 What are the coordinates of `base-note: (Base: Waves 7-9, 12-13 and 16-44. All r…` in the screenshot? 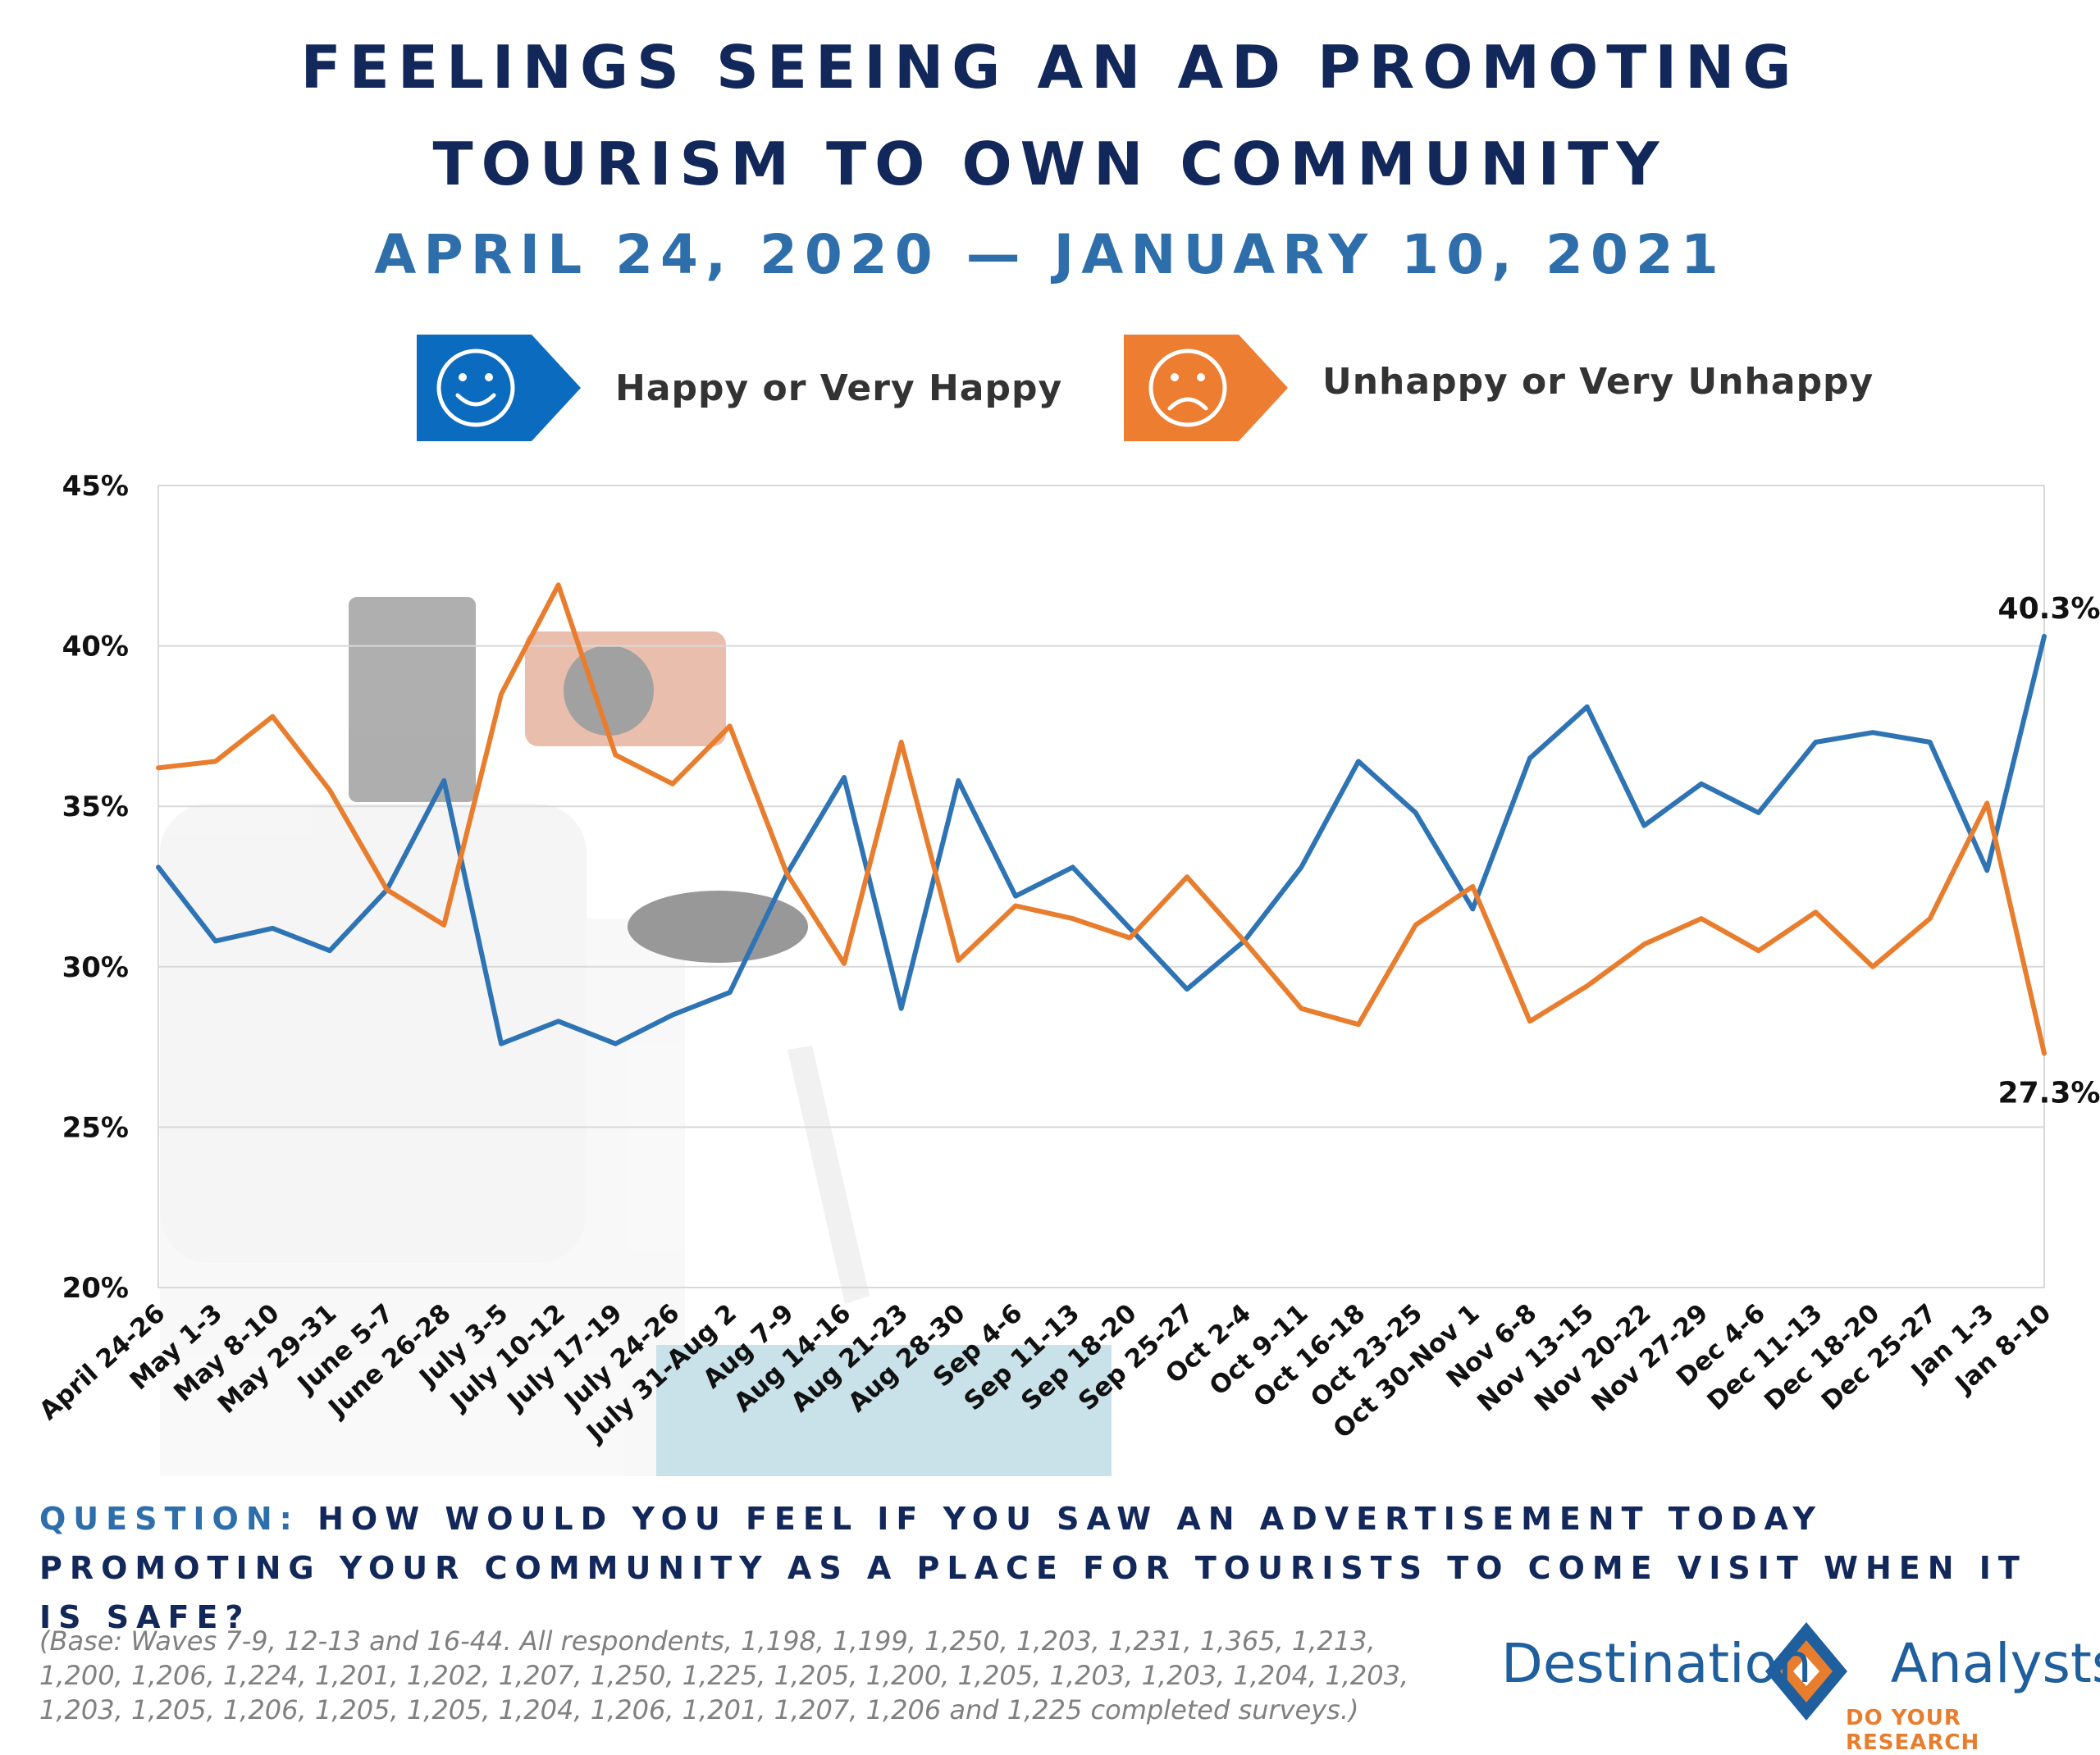 It's located at (724, 1675).